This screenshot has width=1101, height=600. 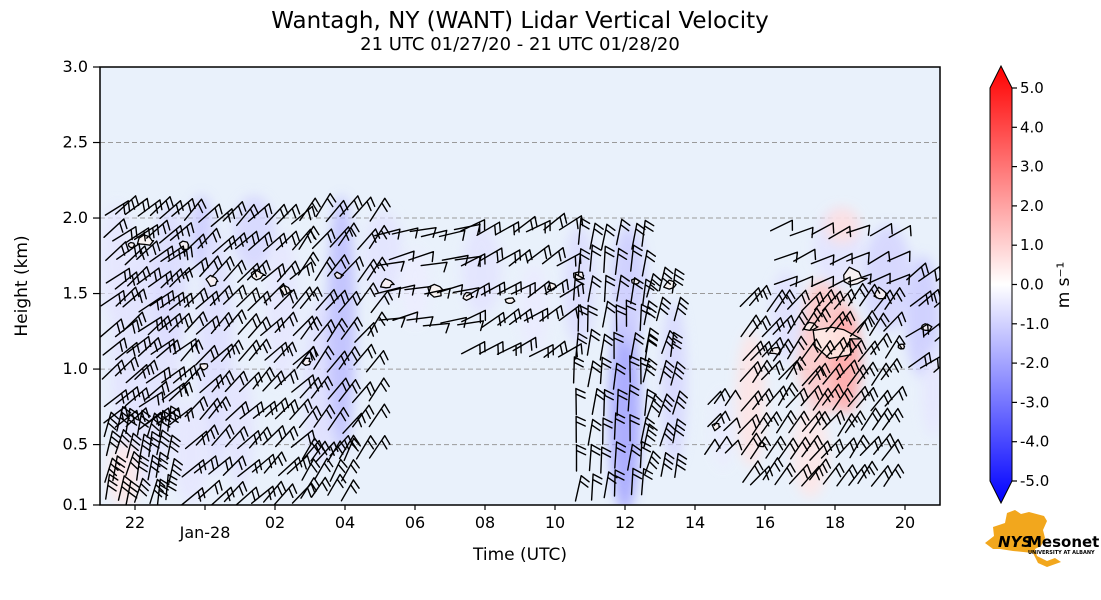 What do you see at coordinates (1032, 245) in the screenshot?
I see `colorbar-tick-label-1.0: 1.0` at bounding box center [1032, 245].